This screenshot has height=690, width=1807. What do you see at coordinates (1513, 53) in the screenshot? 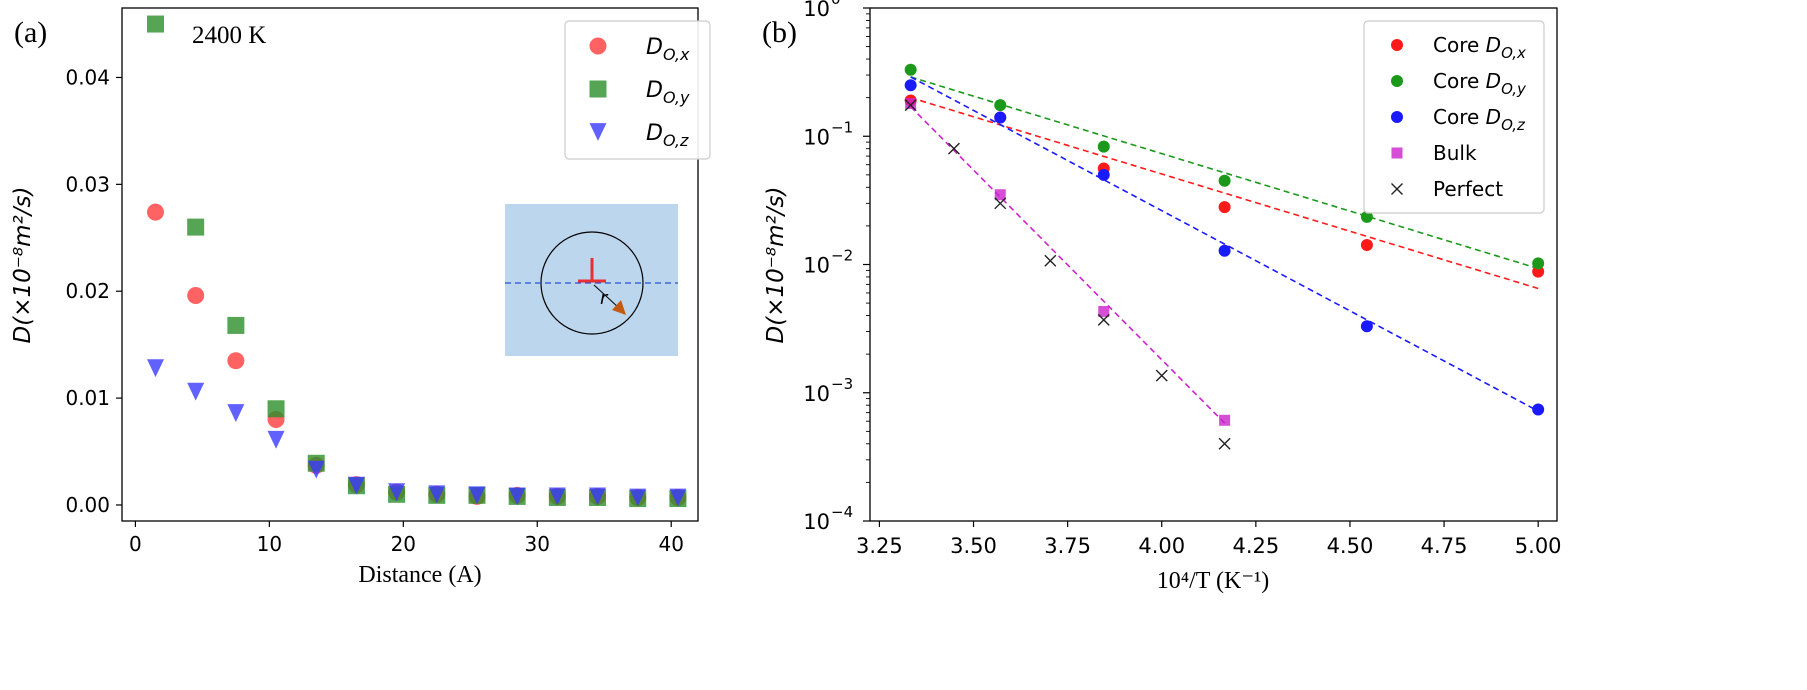
I see `legend-subscript: O,x` at bounding box center [1513, 53].